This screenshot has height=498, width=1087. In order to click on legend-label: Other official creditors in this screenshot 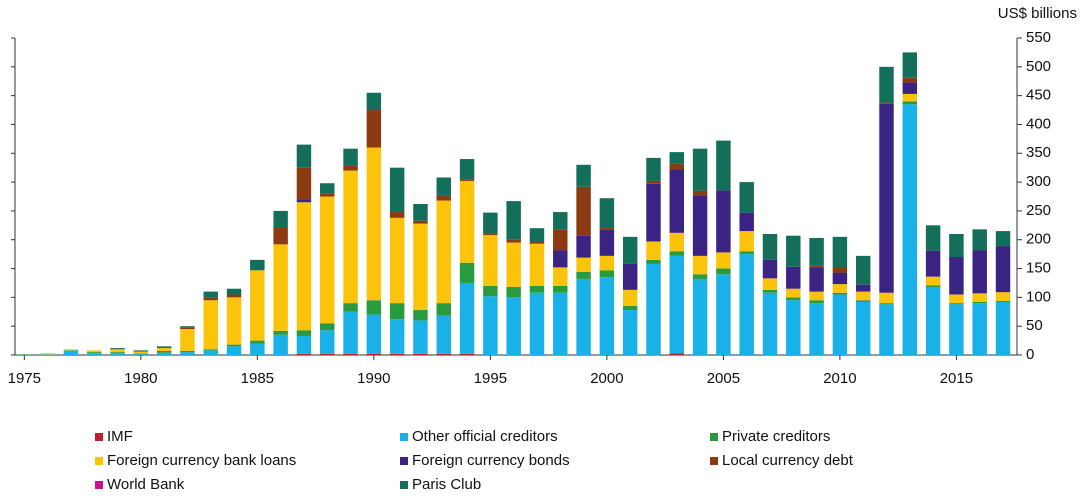, I will do `click(485, 436)`.